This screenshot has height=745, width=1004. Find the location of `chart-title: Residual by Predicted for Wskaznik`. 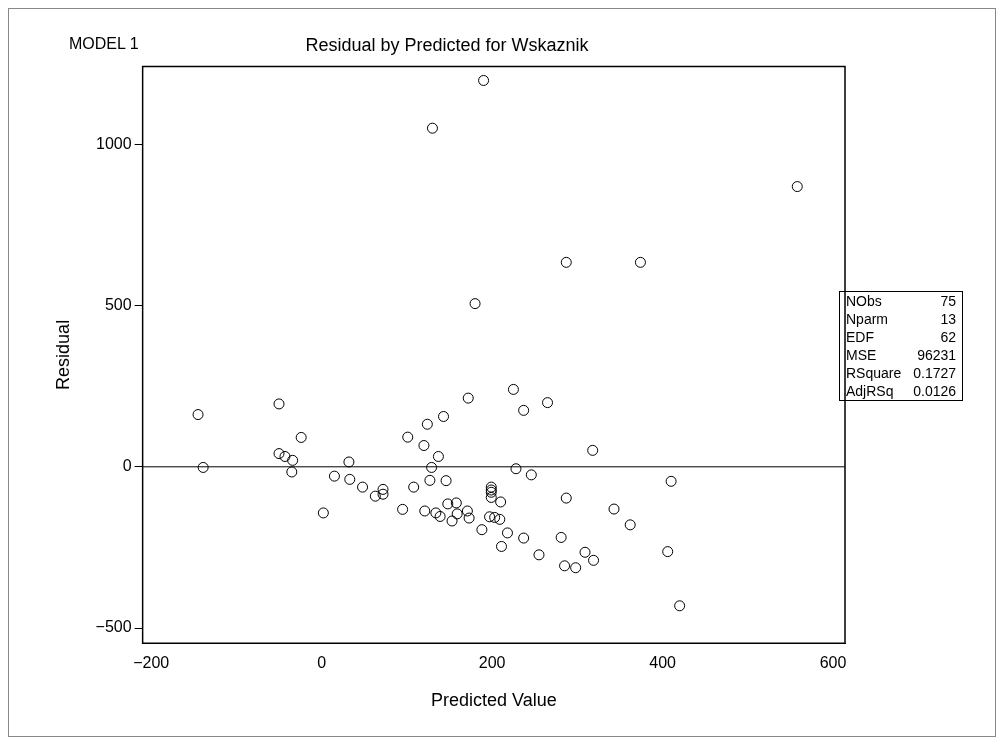

chart-title: Residual by Predicted for Wskaznik is located at coordinates (447, 44).